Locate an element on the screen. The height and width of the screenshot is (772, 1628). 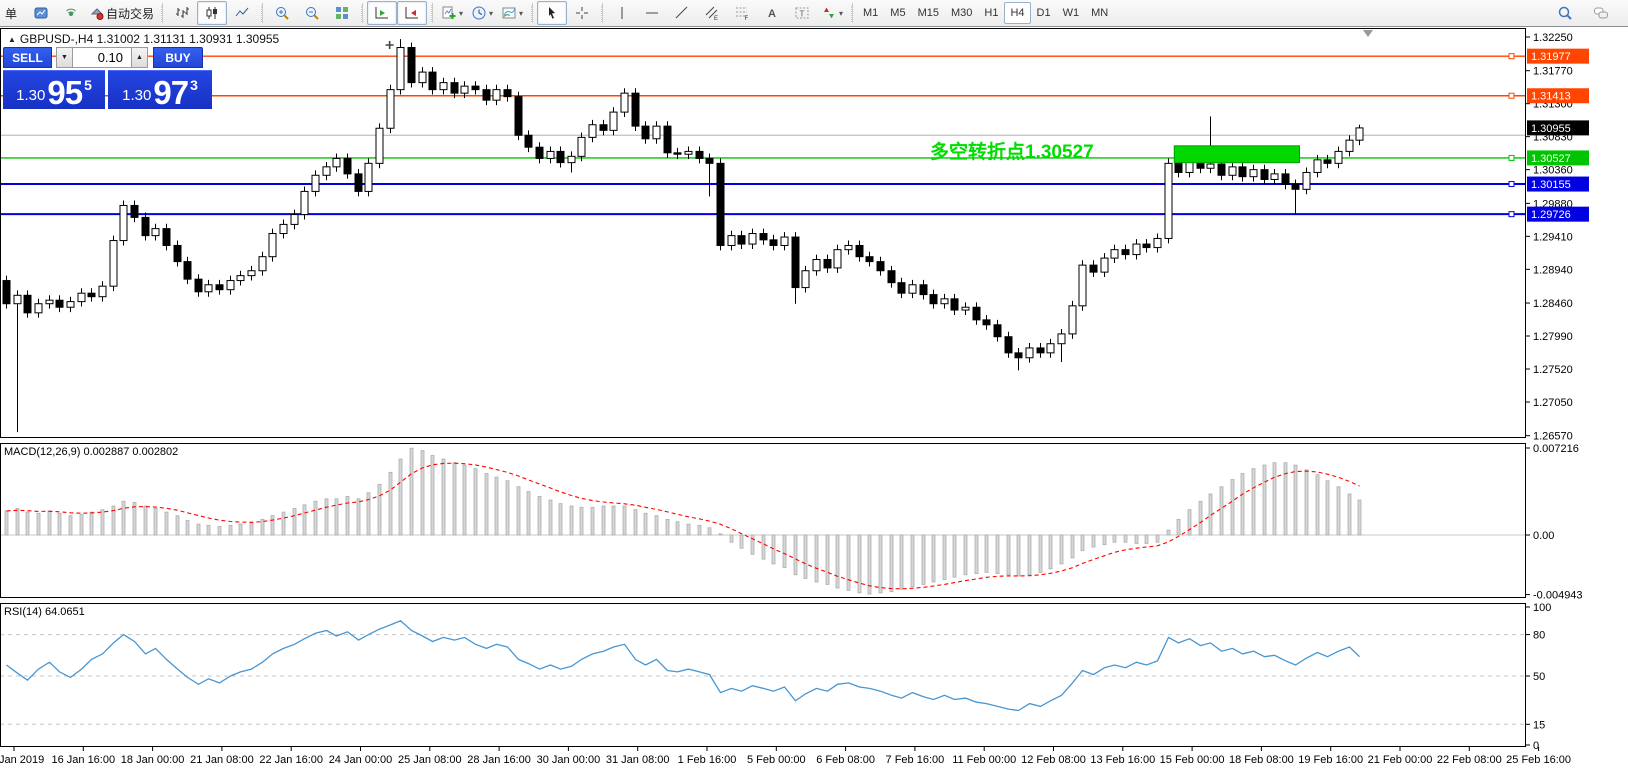
timeframe-button-m5: M5 is located at coordinates (898, 13).